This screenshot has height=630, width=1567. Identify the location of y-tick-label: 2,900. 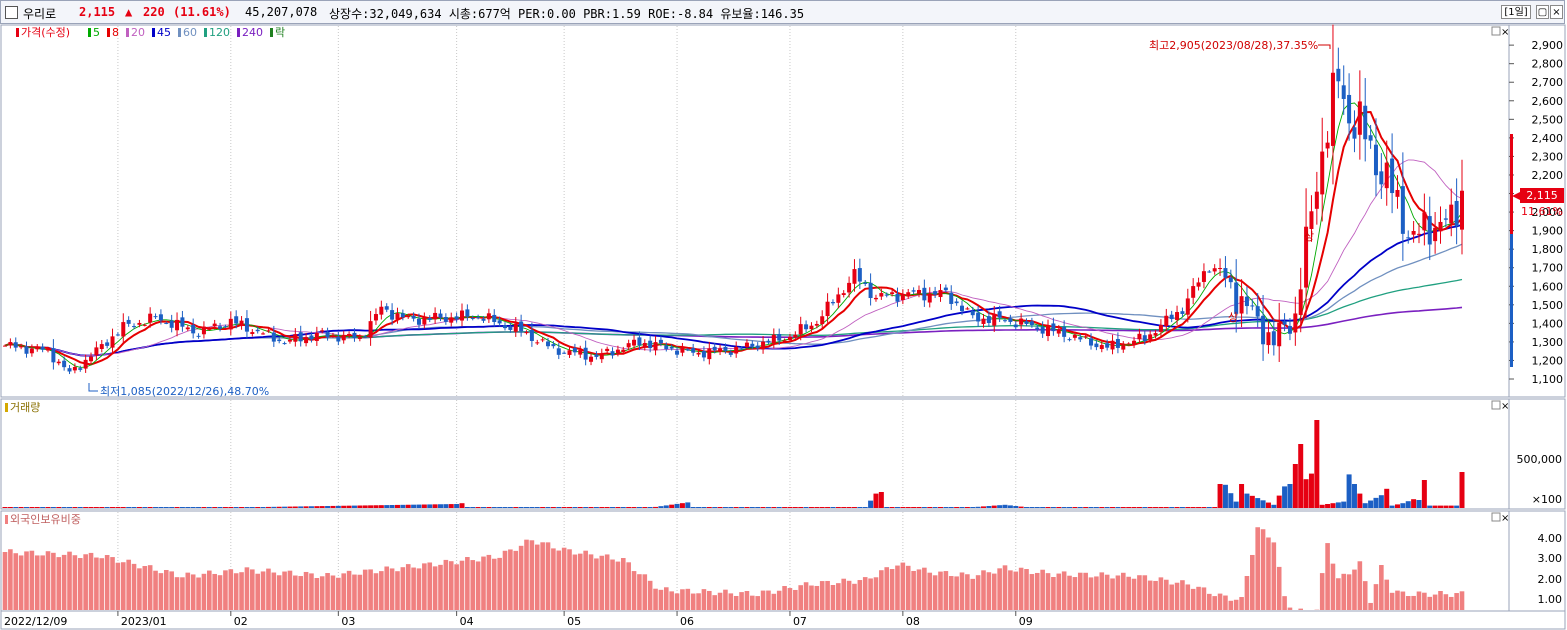
(1548, 45).